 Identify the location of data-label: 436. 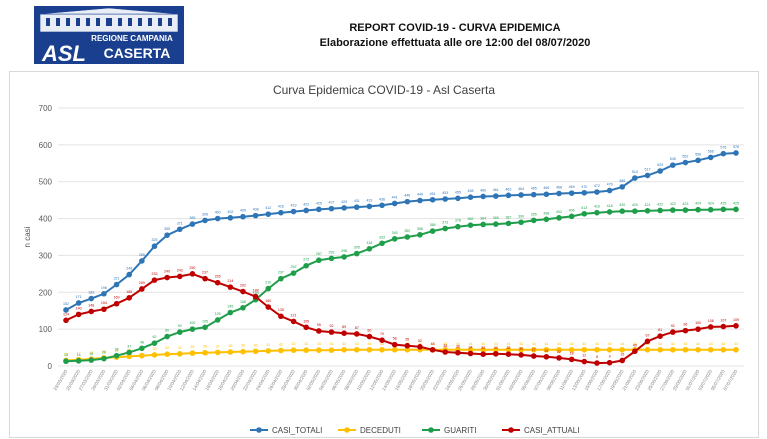
(382, 199).